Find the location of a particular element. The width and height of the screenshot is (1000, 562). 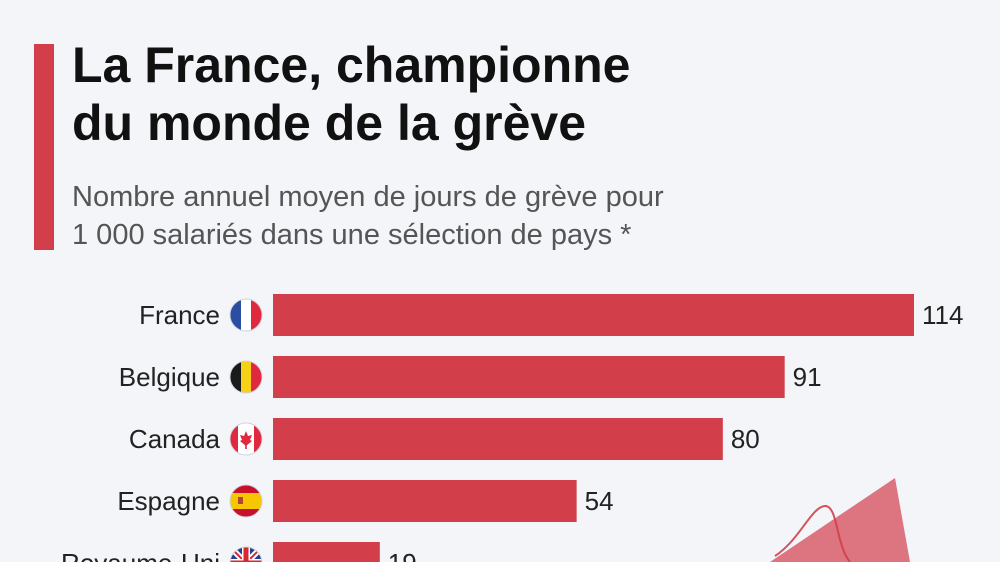

bar-belgique is located at coordinates (529, 377).